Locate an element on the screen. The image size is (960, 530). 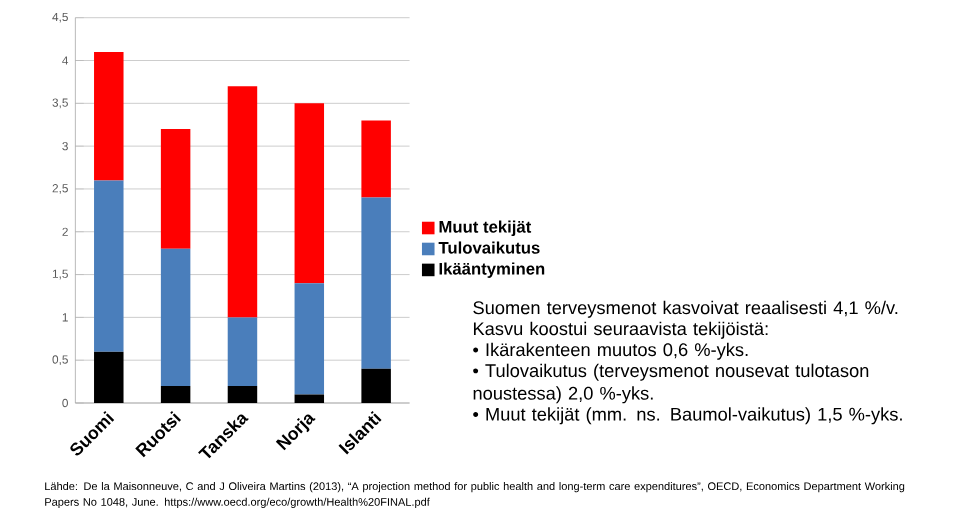
text: • Tulovaikutus (terveysmenot nousevat tulotason noustessa) 2,0 %-yks. is located at coordinates (671, 383).